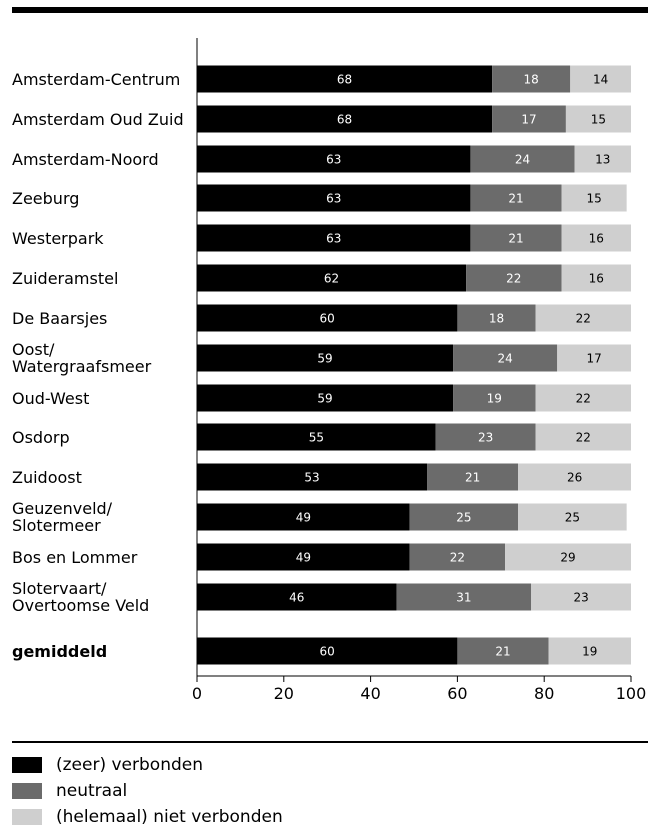  I want to click on data-label-zuideramstel-series-2: 16, so click(596, 279).